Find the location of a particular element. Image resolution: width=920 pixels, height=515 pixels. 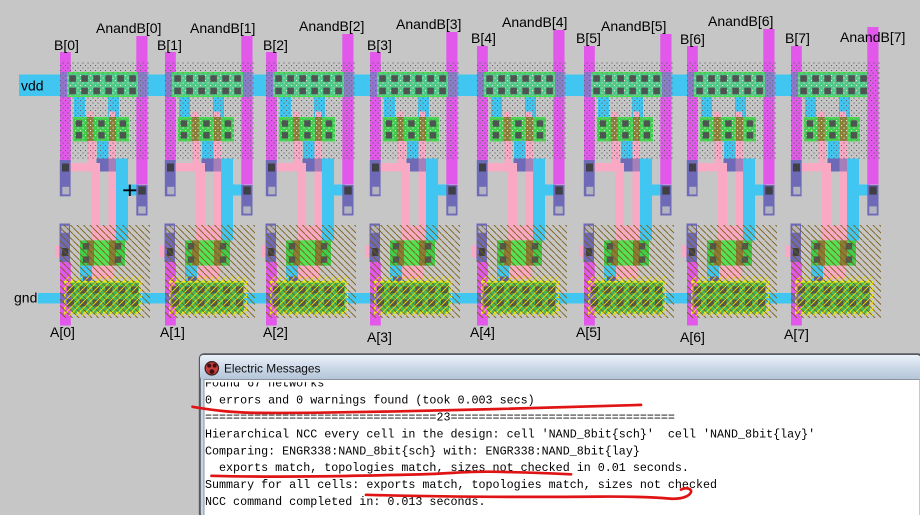

svg-text: A[3] is located at coordinates (379, 337).